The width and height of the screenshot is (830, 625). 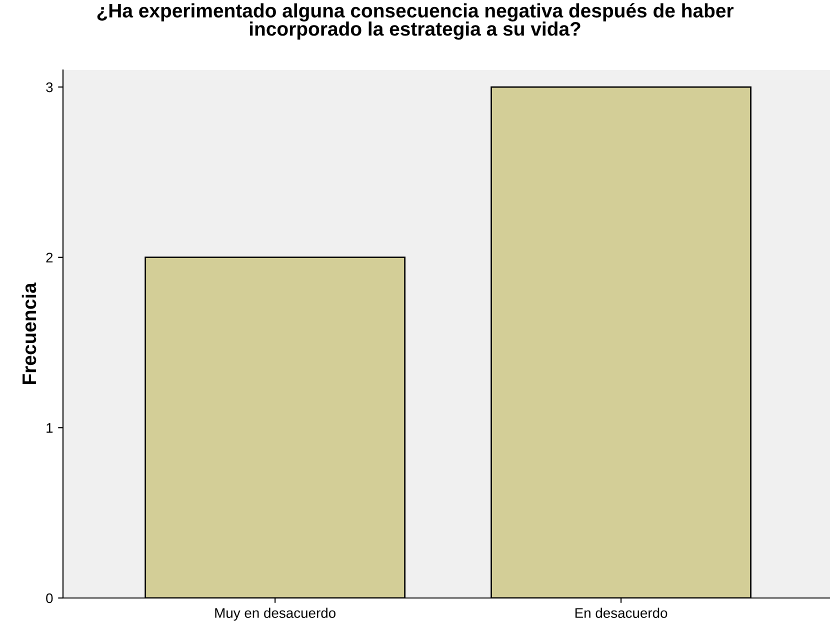 What do you see at coordinates (29, 333) in the screenshot?
I see `y-axis-title: Frecuencia` at bounding box center [29, 333].